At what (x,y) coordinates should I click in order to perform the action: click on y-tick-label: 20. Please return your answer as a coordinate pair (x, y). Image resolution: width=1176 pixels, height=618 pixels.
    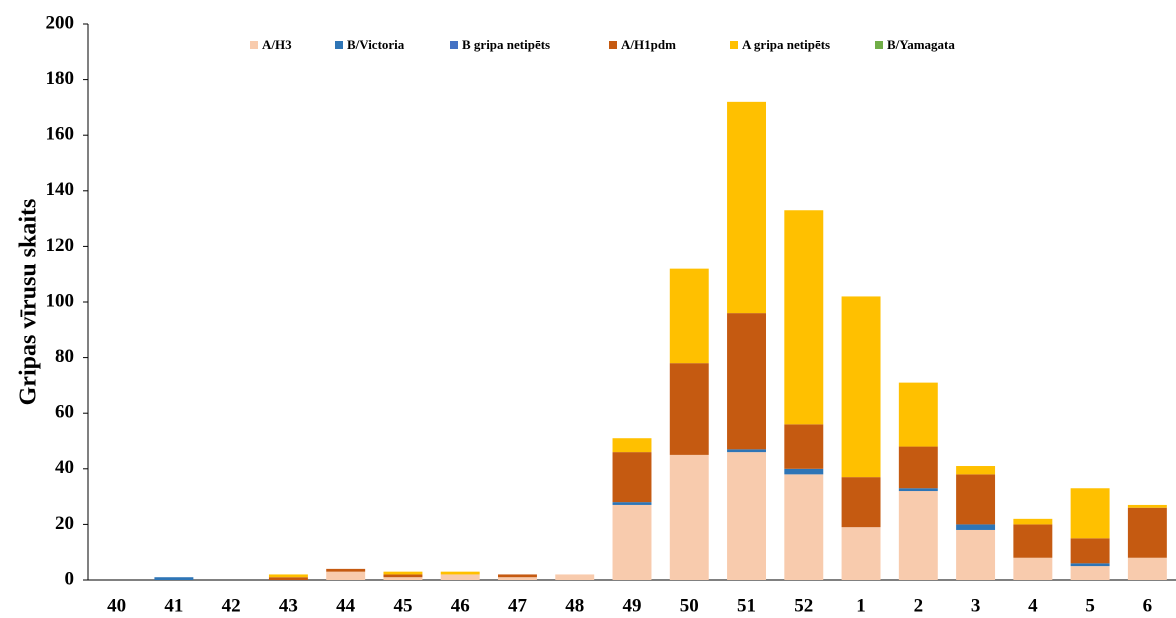
    Looking at the image, I should click on (64, 523).